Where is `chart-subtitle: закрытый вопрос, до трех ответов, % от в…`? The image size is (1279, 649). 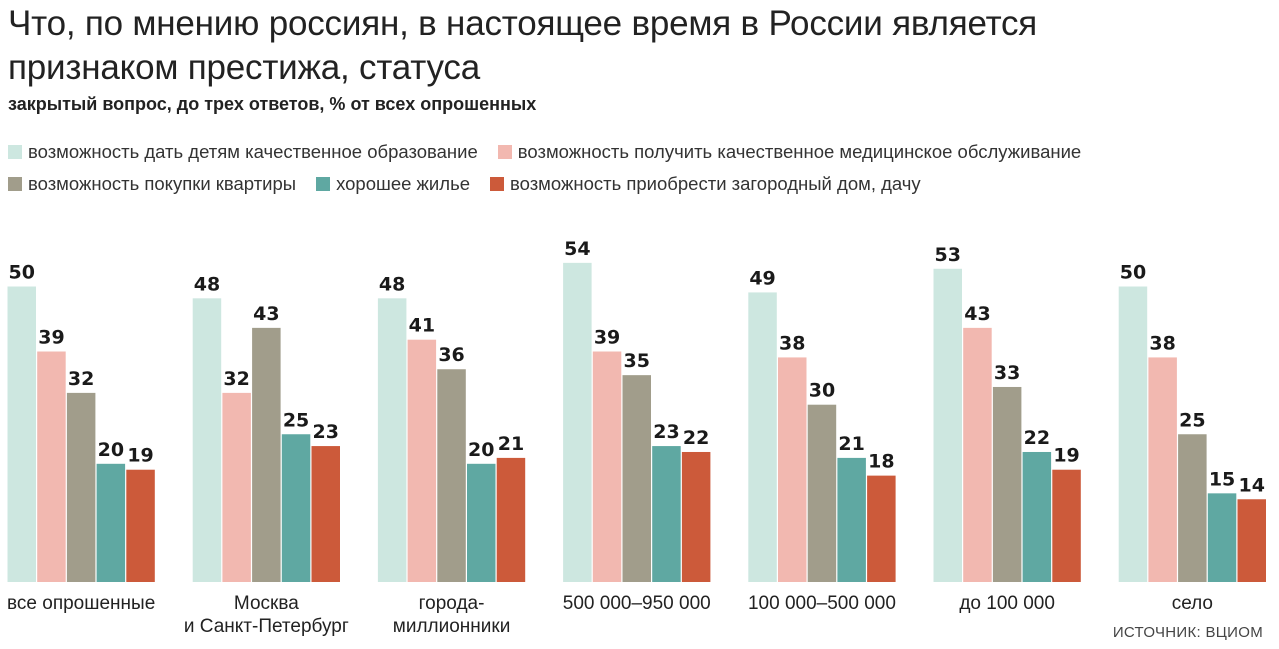
chart-subtitle: закрытый вопрос, до трех ответов, % от в… is located at coordinates (272, 104).